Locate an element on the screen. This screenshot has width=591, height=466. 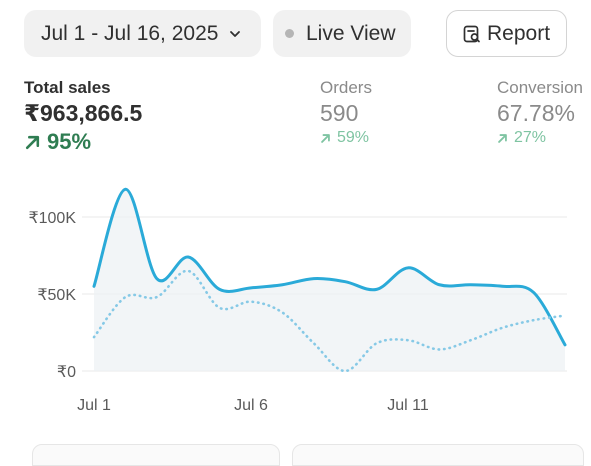
metric-total-sales: Total sales ₹963,866.5 95% is located at coordinates (83, 116).